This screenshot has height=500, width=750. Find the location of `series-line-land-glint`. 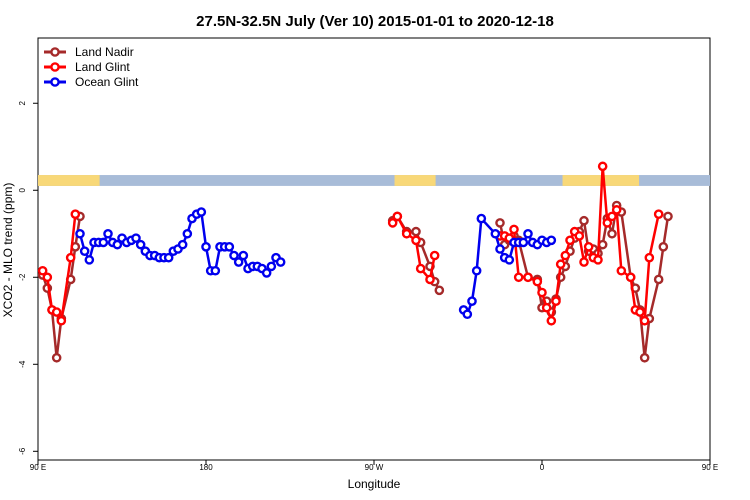

series-line-land-glint is located at coordinates (59, 268).